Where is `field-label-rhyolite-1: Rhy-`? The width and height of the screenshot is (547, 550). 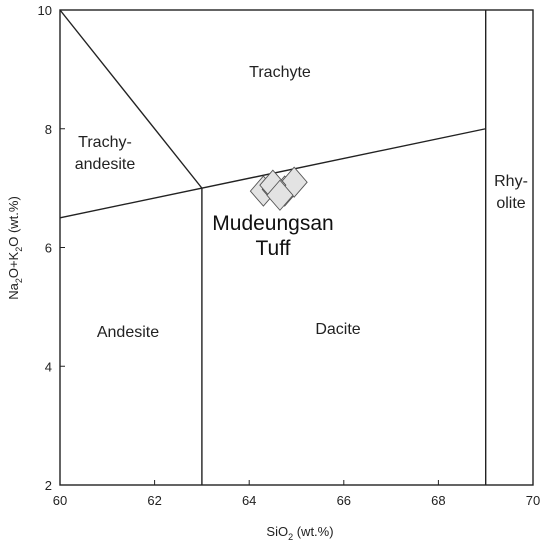
field-label-rhyolite-1: Rhy- is located at coordinates (511, 181).